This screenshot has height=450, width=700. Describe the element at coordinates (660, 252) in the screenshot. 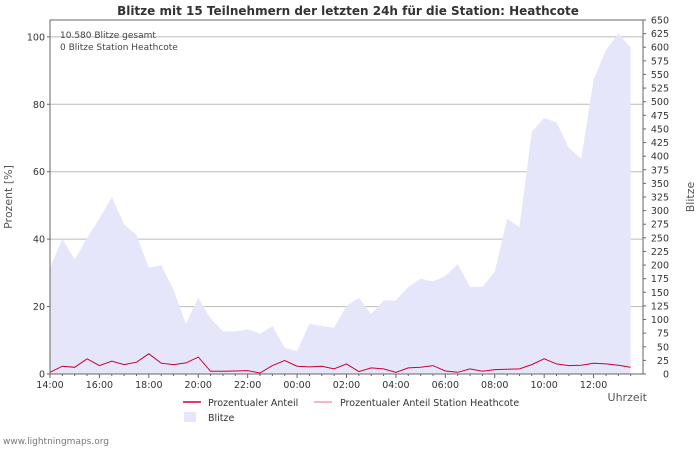

I see `right-tick-label-225: 225` at that location.